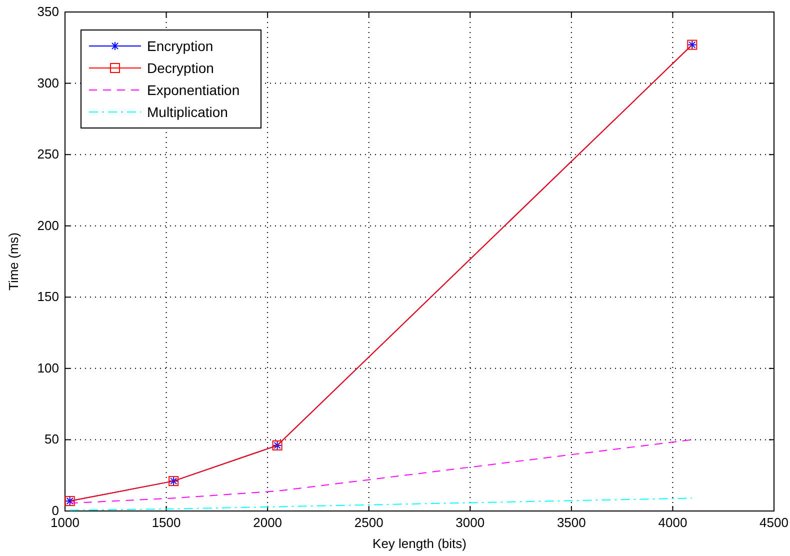 This screenshot has height=556, width=790. What do you see at coordinates (48, 154) in the screenshot?
I see `y-tick-label: 250` at bounding box center [48, 154].